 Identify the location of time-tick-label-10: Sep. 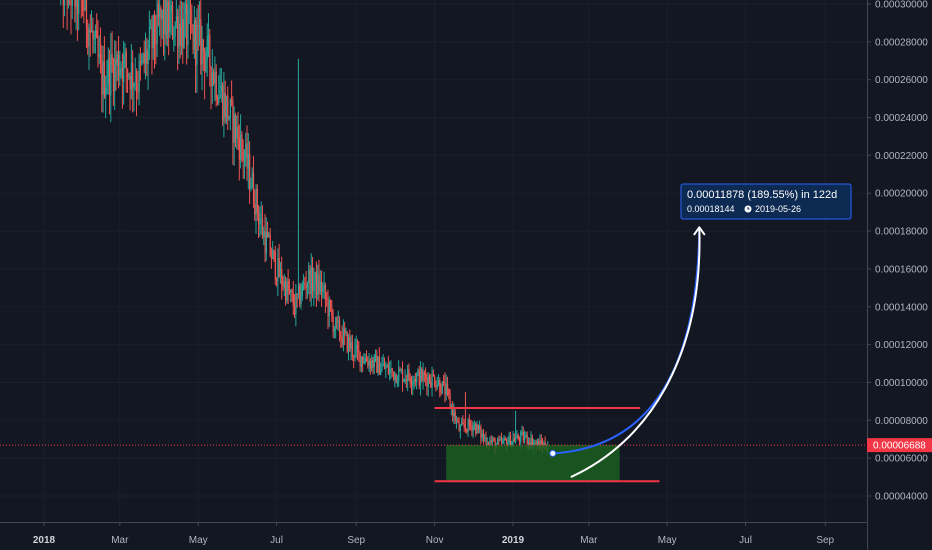
(825, 540).